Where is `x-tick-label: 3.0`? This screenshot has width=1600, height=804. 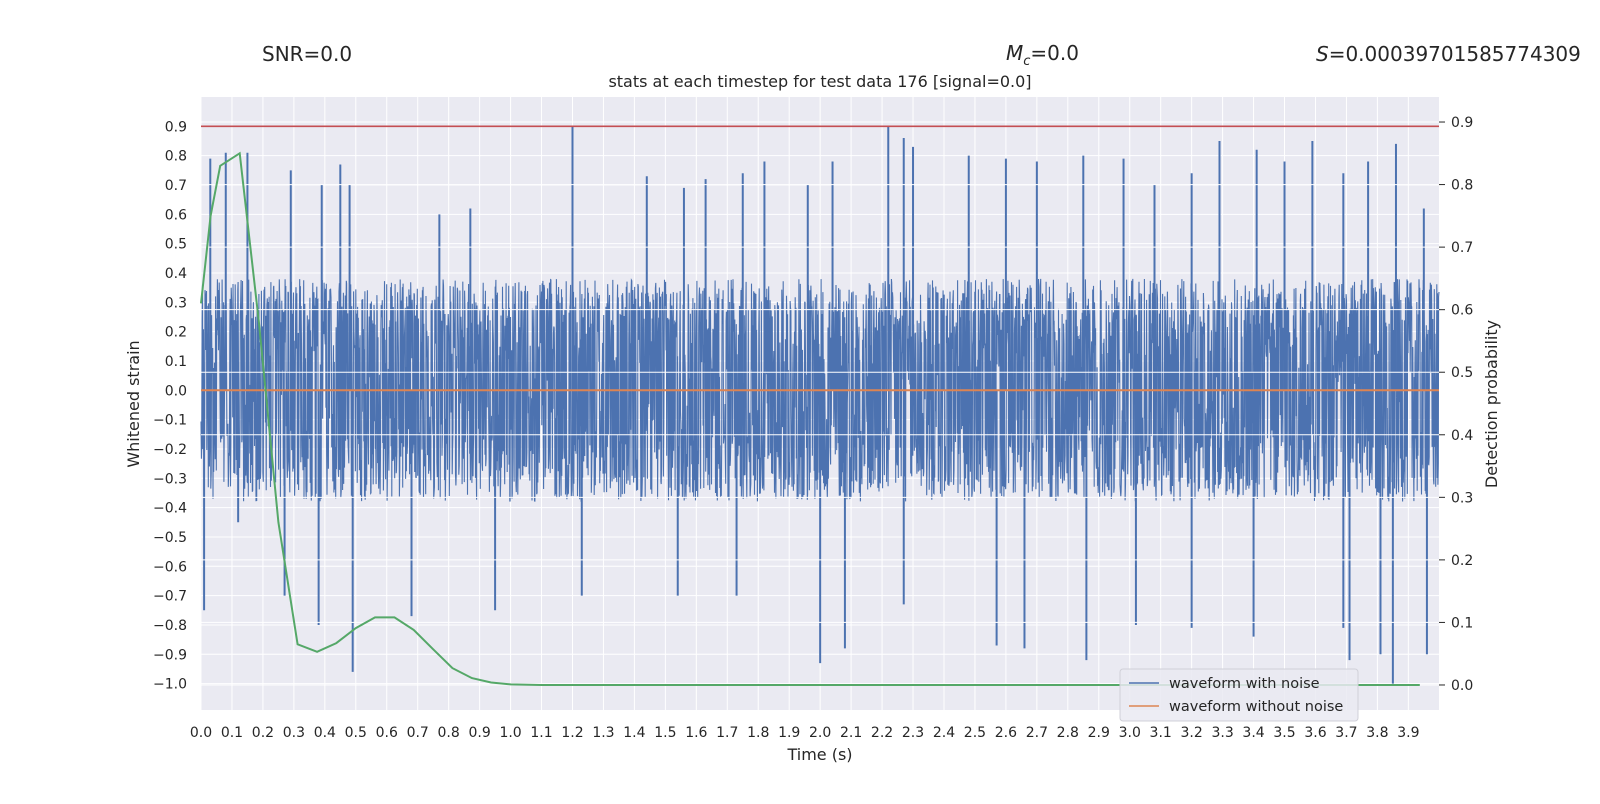
x-tick-label: 3.0 is located at coordinates (1130, 733).